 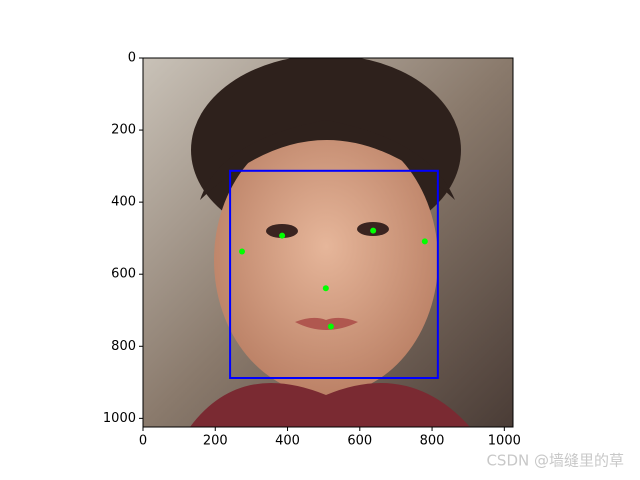 I want to click on y-tick-label: 1000, so click(x=119, y=418).